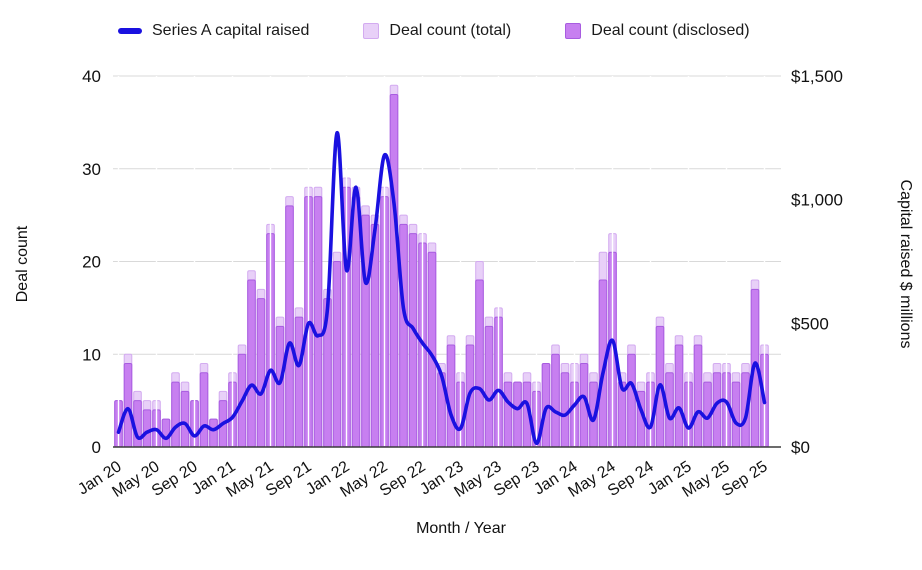 This screenshot has width=922, height=570. I want to click on legend-item-deal-count-disclosed: Deal count (disclosed), so click(657, 31).